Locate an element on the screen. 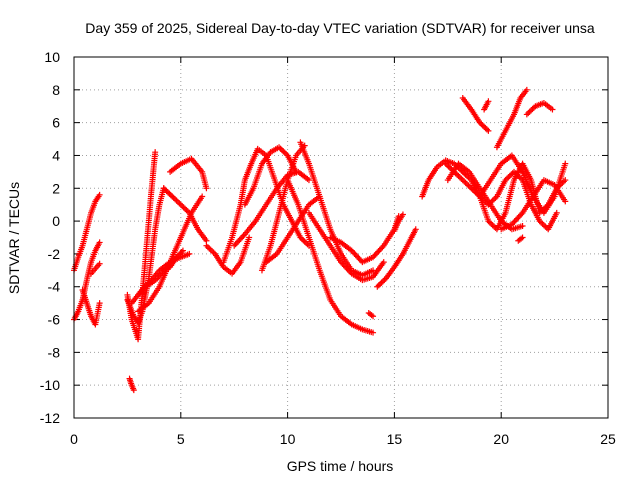  series-track-c is located at coordinates (91, 307).